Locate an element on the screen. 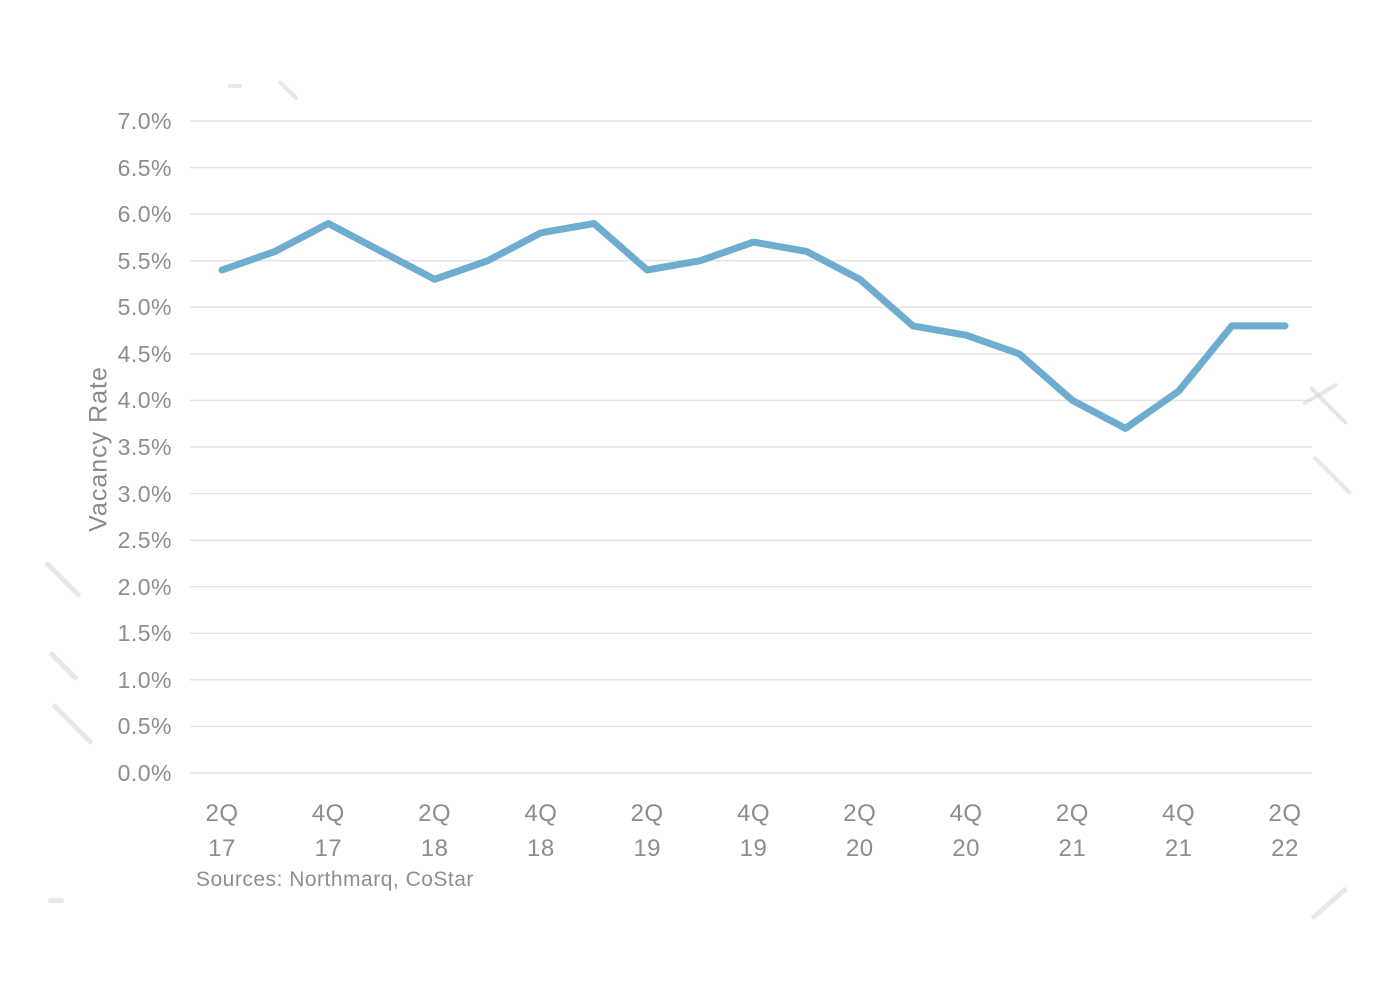  x-tick-label: 4Q 18 is located at coordinates (541, 831).